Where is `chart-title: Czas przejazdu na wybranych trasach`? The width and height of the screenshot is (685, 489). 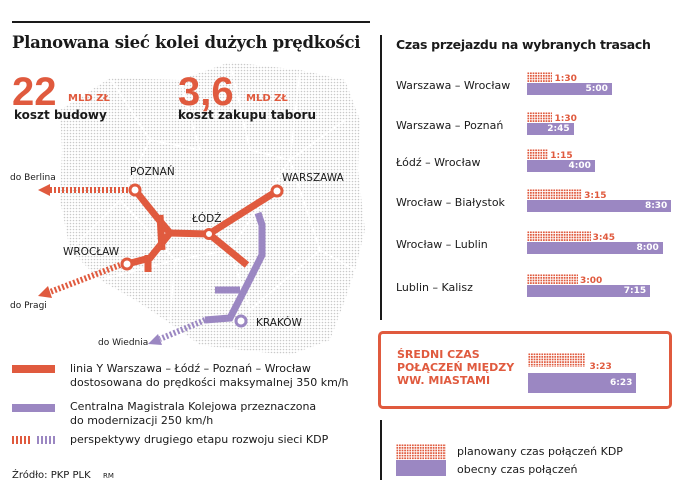 chart-title: Czas przejazdu na wybranych trasach is located at coordinates (523, 44).